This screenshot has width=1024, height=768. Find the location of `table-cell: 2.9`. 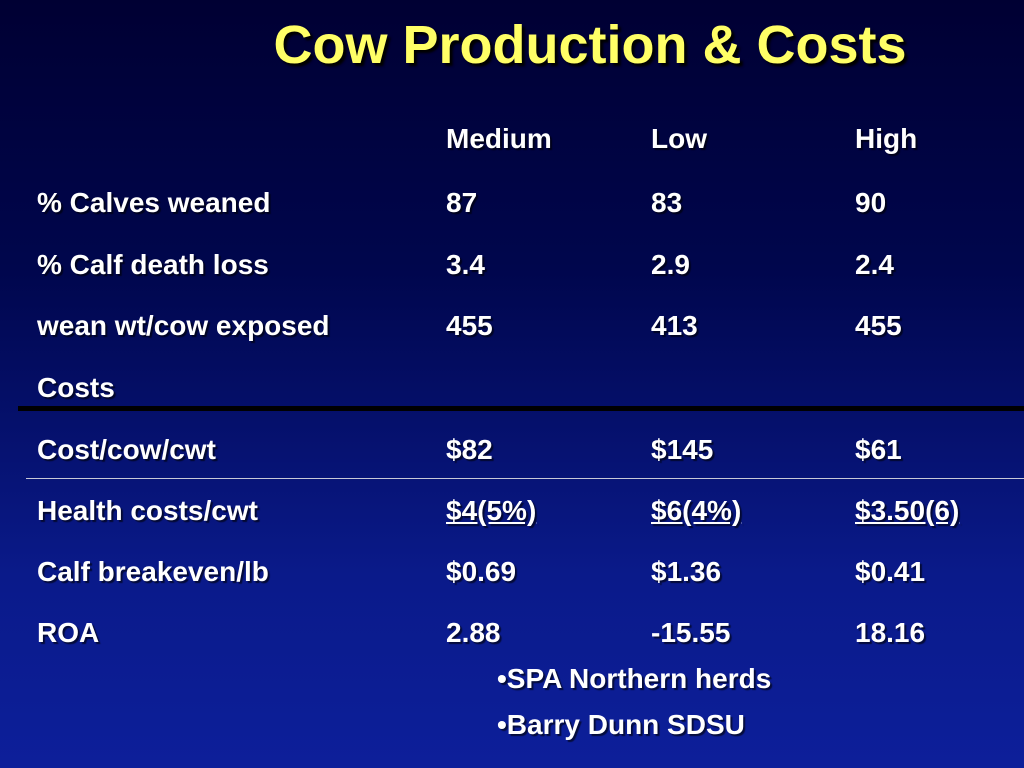

table-cell: 2.9 is located at coordinates (670, 264).